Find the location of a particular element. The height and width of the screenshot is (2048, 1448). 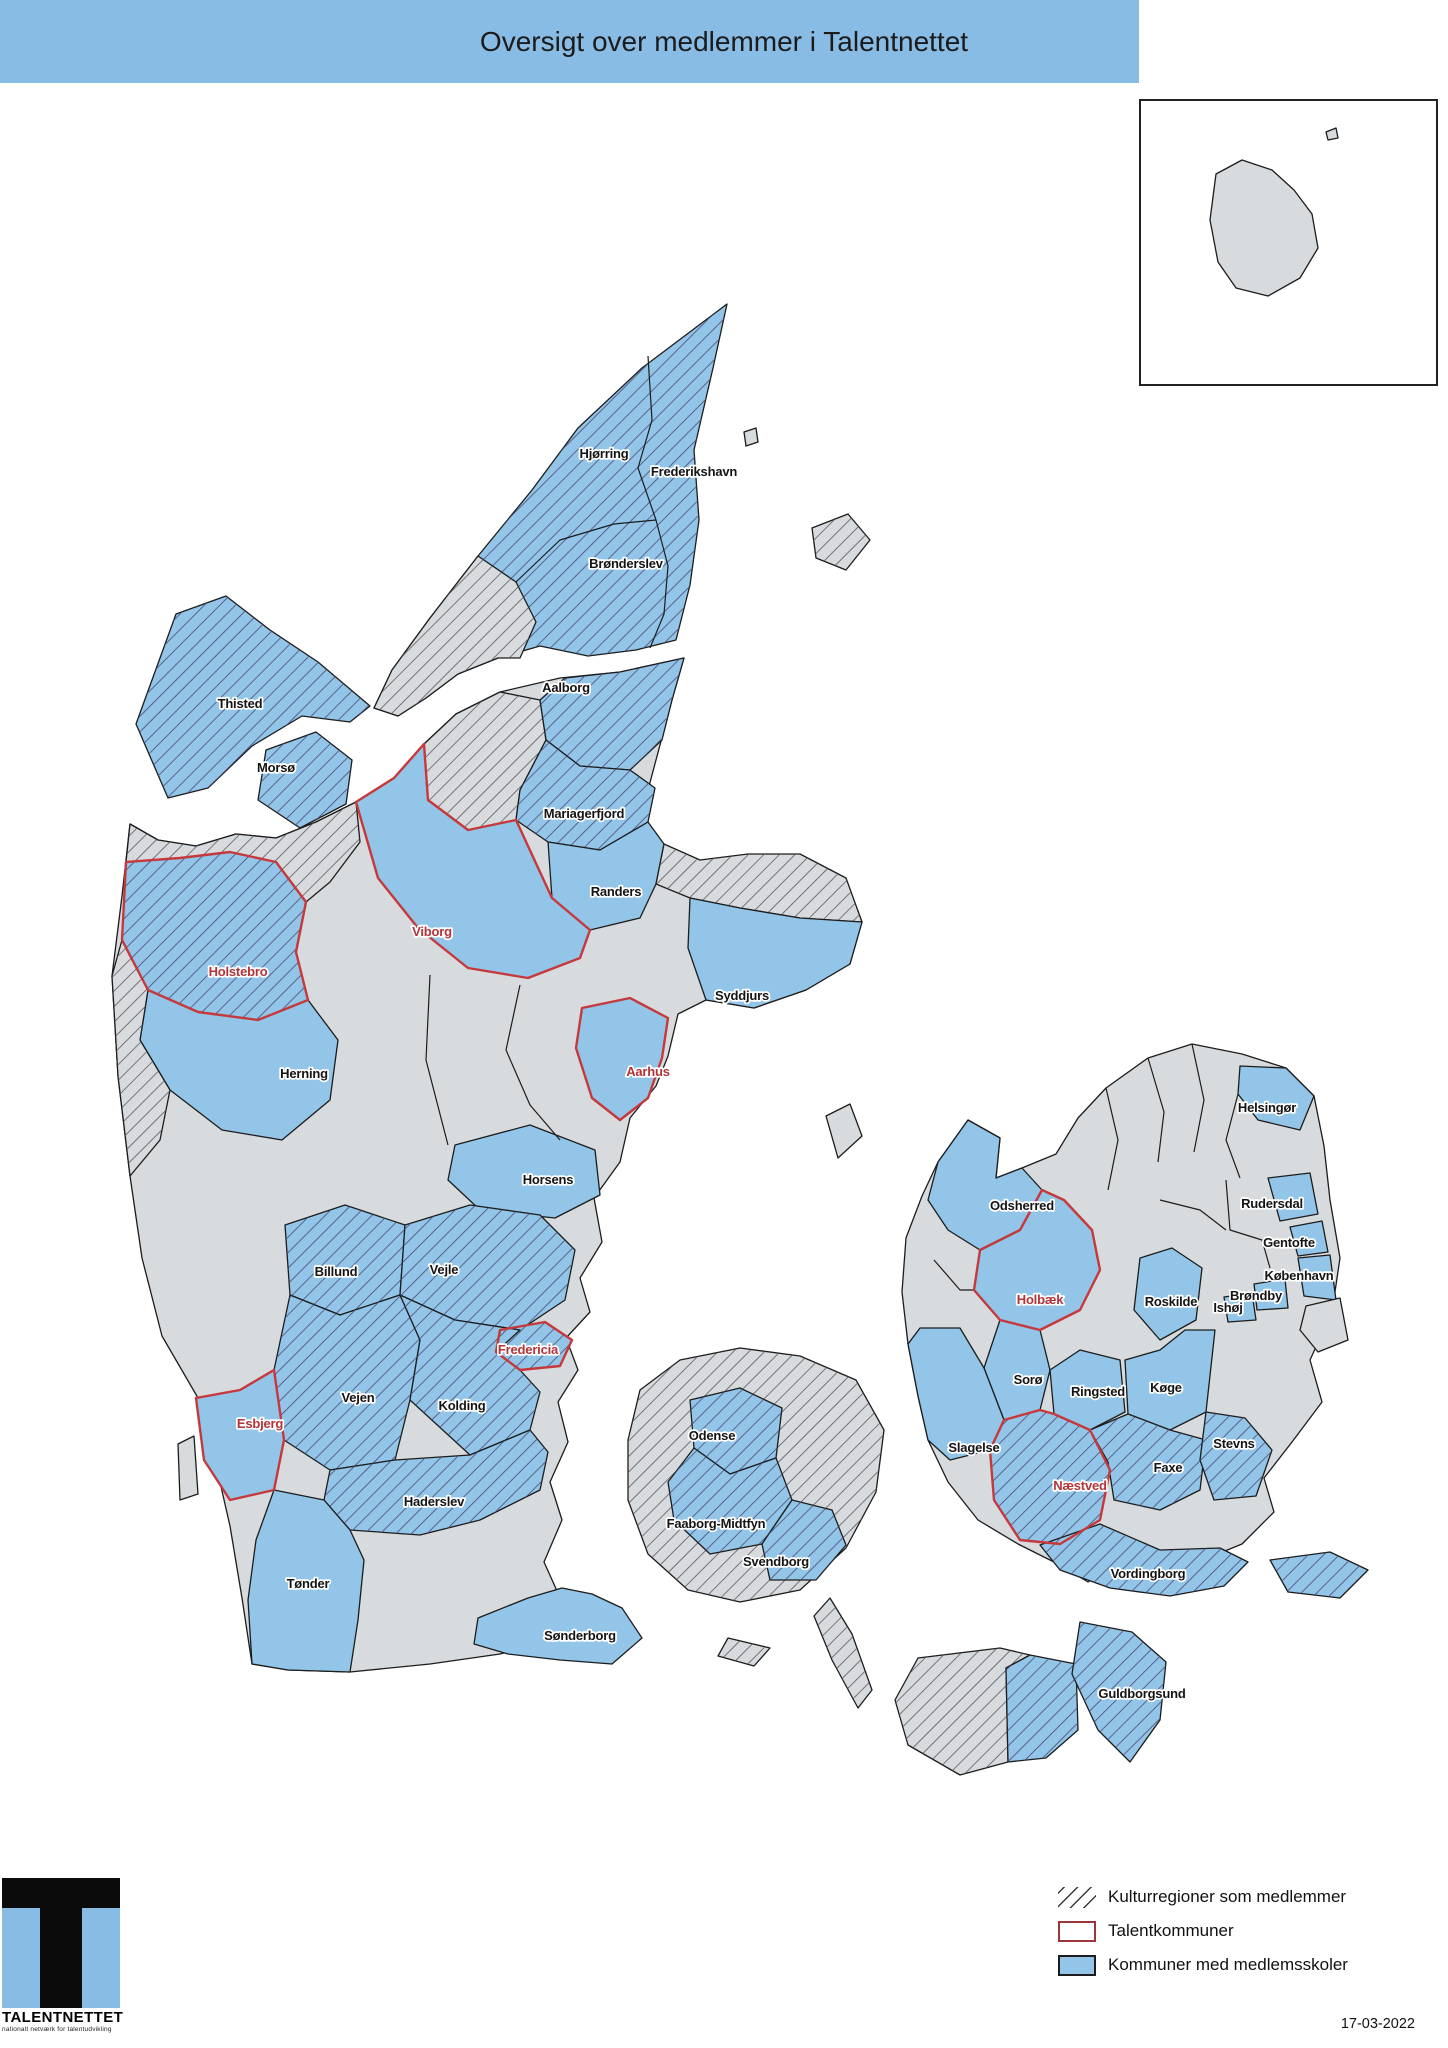

region-rudersdal is located at coordinates (1293, 1197).